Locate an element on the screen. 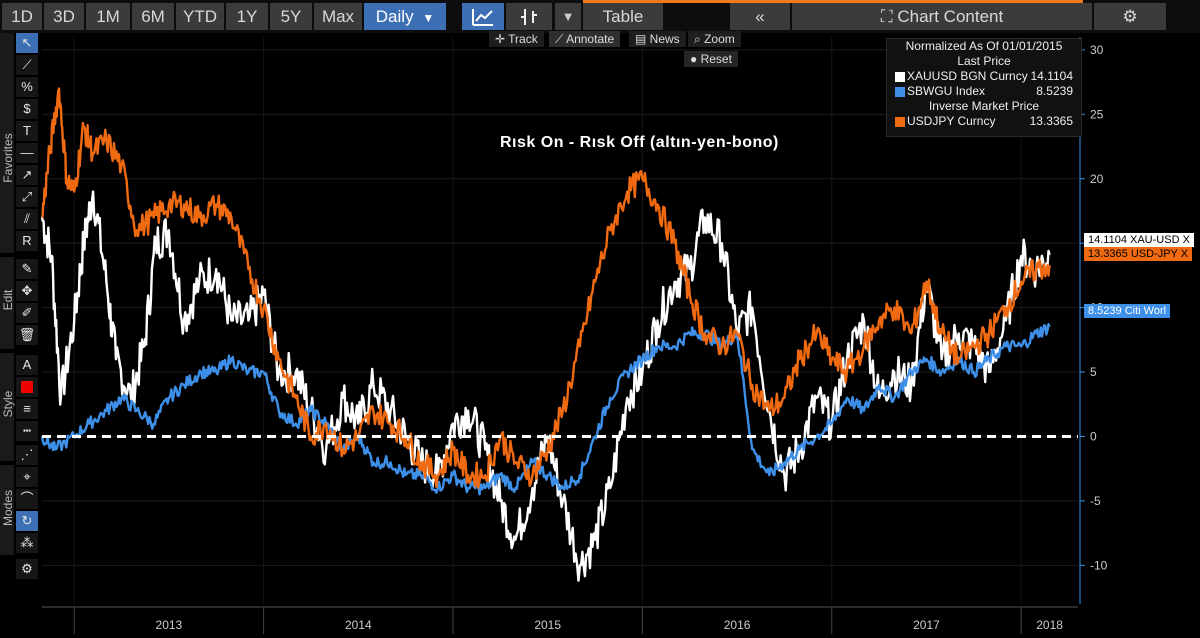 The image size is (1200, 638). edit-pencil-icon: ✐ is located at coordinates (27, 313).